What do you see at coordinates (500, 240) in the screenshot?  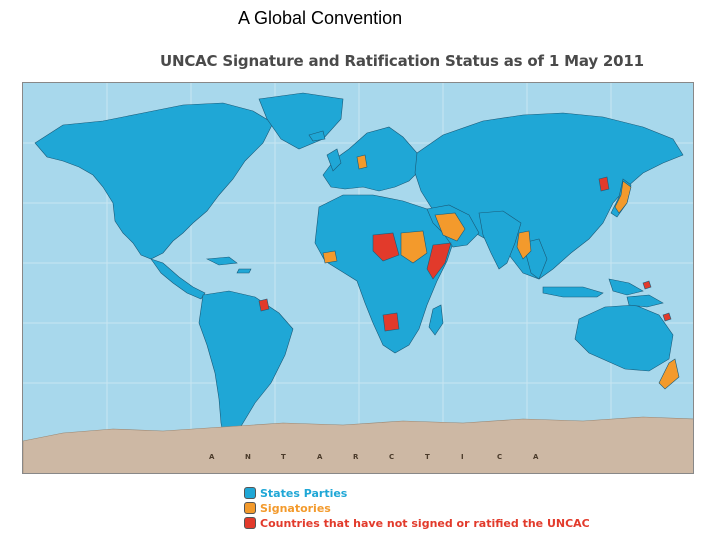 I see `india-landmass` at bounding box center [500, 240].